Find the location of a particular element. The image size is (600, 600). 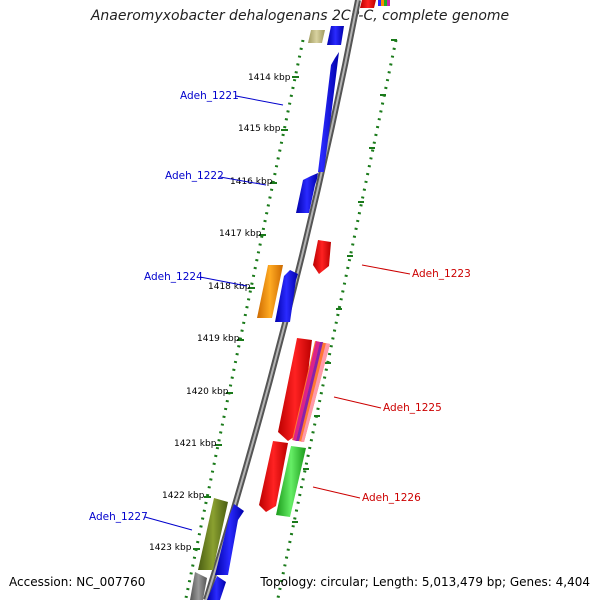

gene-adeh-1224-blue is located at coordinates (286, 296).